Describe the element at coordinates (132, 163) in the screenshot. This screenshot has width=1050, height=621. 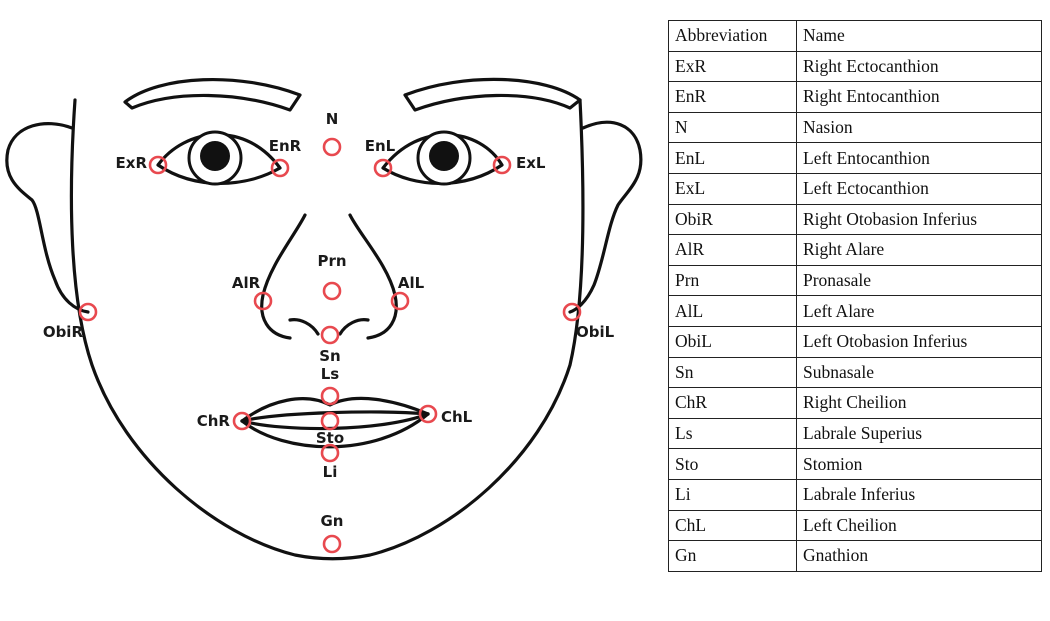
I see `landmark-label-exr: ExR` at that location.